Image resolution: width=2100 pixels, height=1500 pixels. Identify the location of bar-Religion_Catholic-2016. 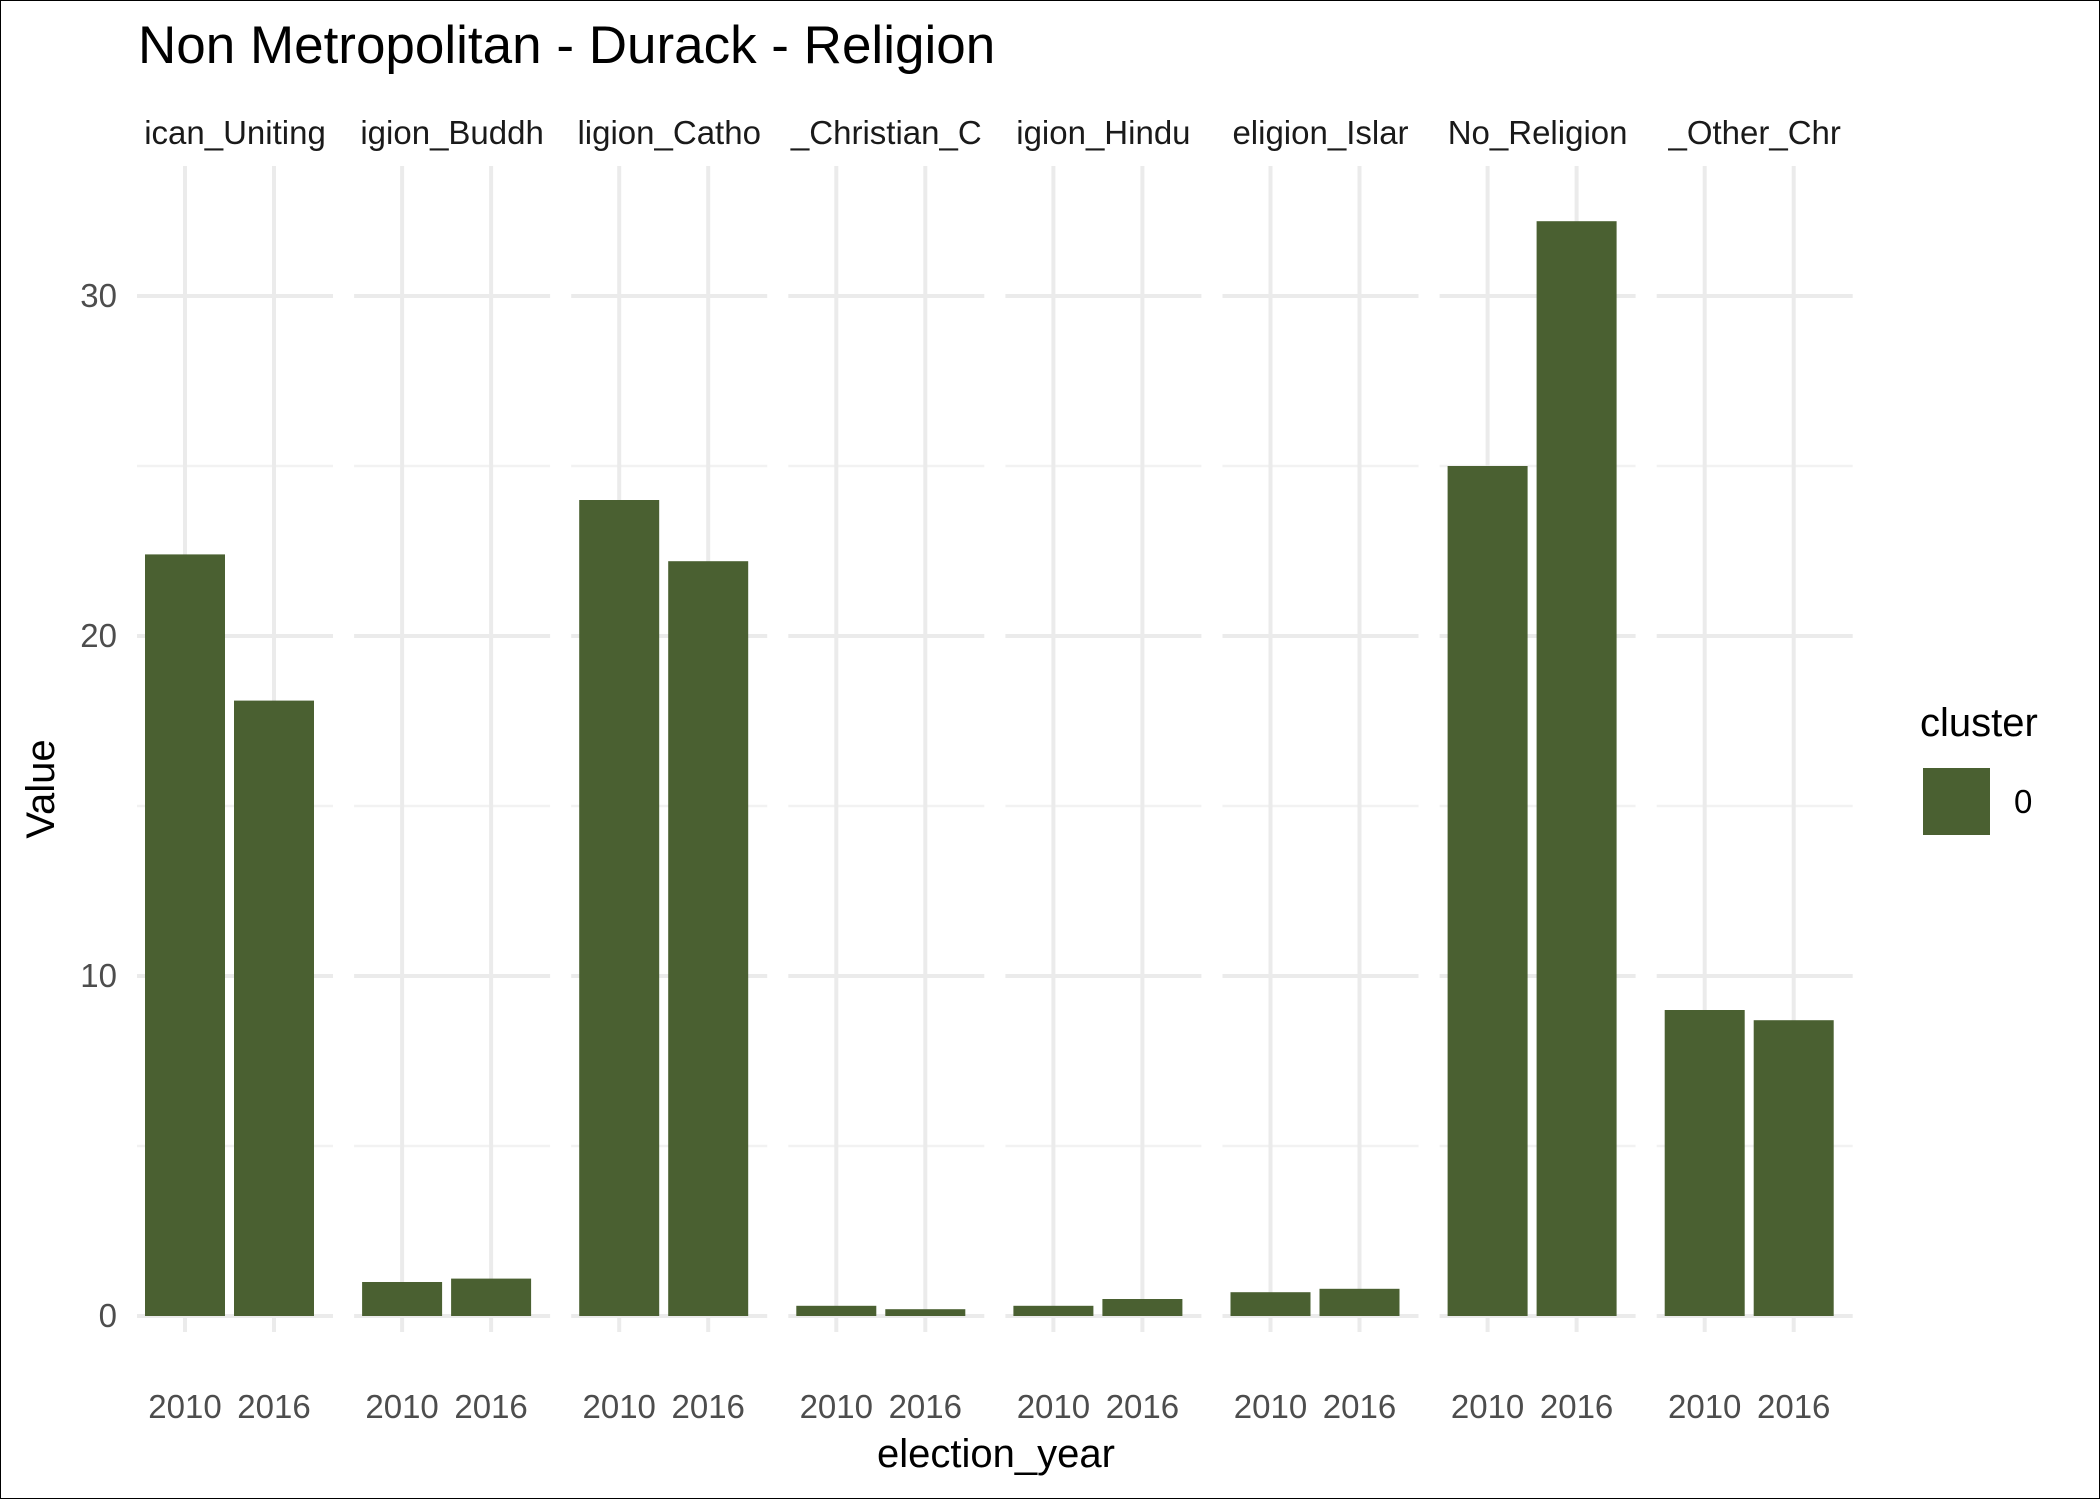
(708, 938).